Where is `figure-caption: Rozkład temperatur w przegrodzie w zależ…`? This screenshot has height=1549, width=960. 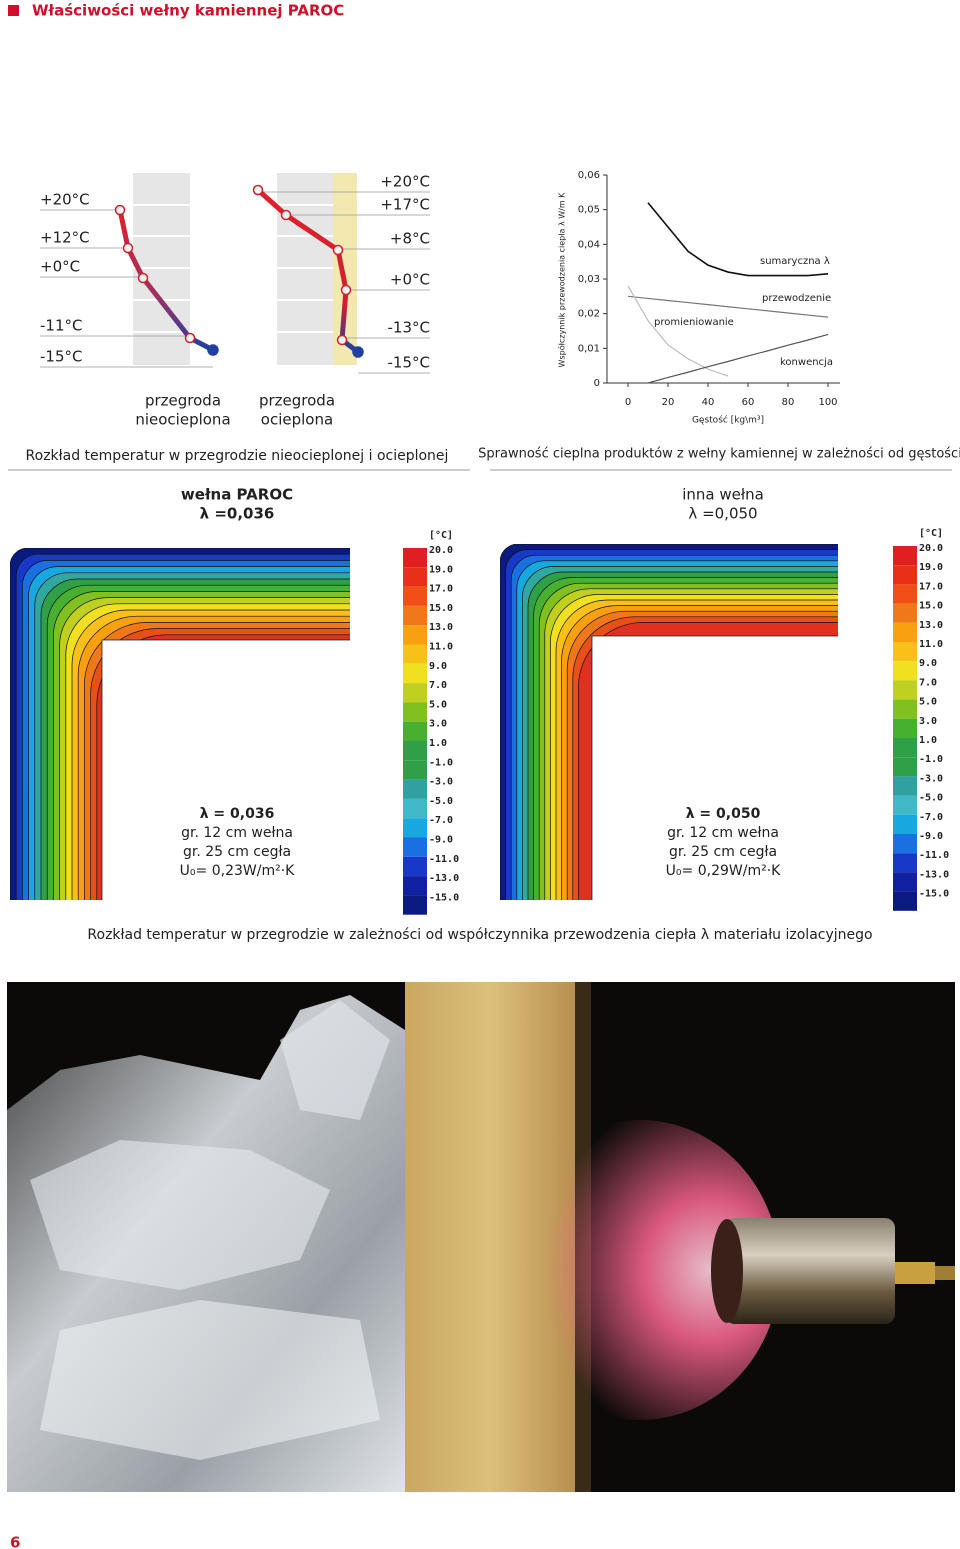 figure-caption: Rozkład temperatur w przegrodzie w zależ… is located at coordinates (479, 935).